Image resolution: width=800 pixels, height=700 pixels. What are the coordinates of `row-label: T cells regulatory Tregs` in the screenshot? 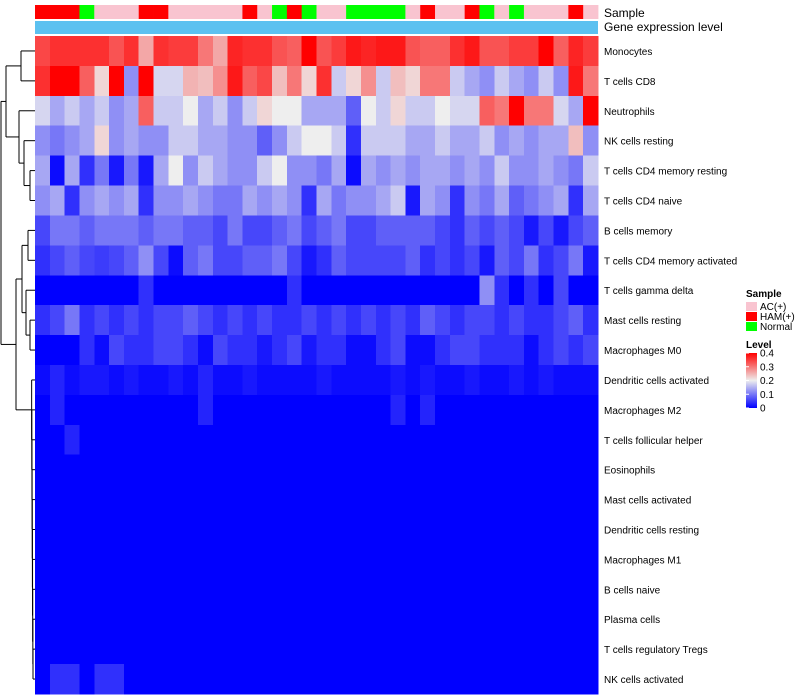 It's located at (656, 650).